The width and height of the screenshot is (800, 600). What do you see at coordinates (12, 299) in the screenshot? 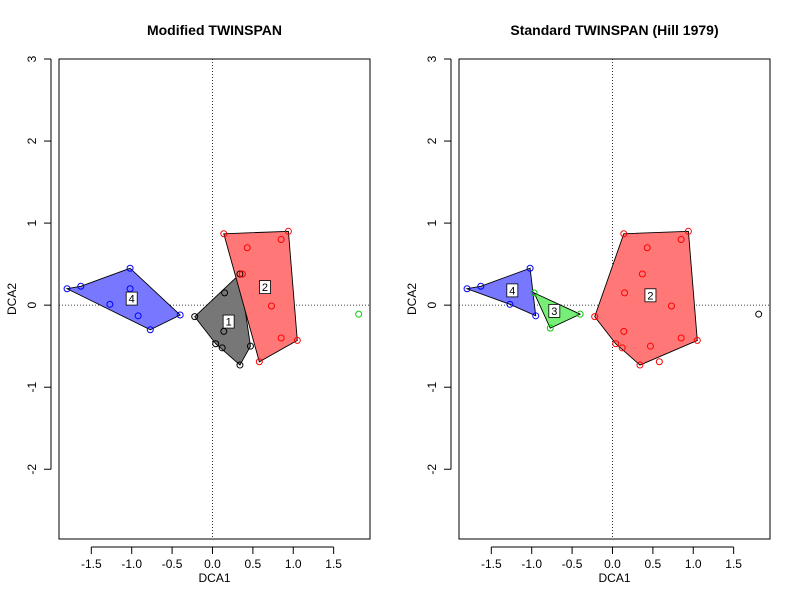
I see `y-axis-label: DCA2` at bounding box center [12, 299].